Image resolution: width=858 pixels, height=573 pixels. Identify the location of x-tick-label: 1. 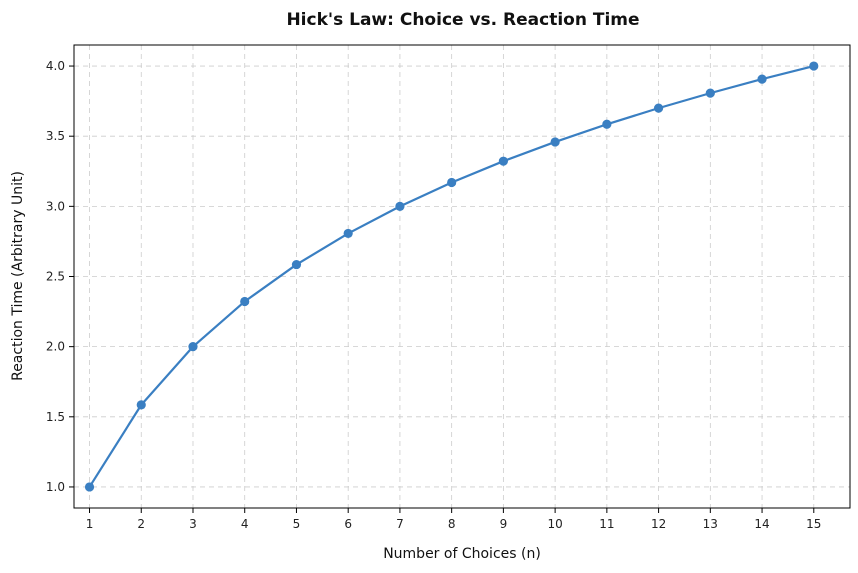
(90, 524).